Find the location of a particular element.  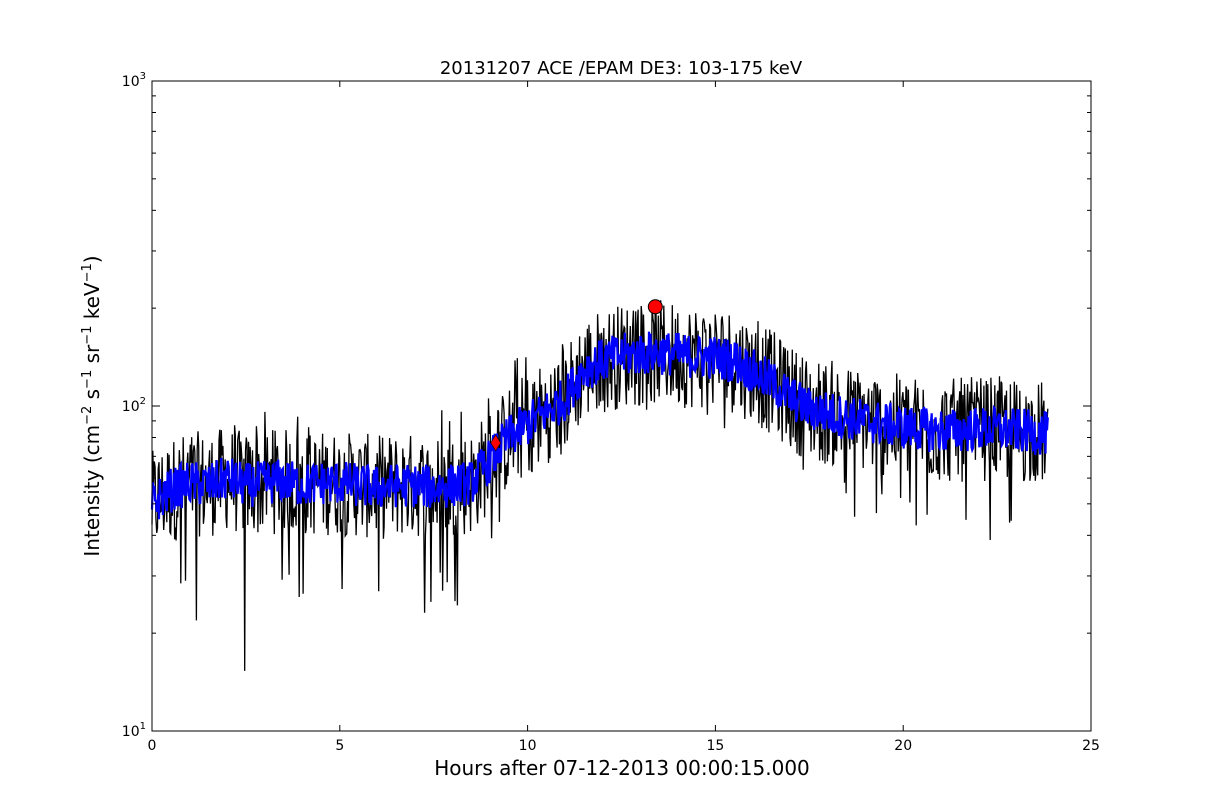

x-tick-label: 25 is located at coordinates (1091, 746).